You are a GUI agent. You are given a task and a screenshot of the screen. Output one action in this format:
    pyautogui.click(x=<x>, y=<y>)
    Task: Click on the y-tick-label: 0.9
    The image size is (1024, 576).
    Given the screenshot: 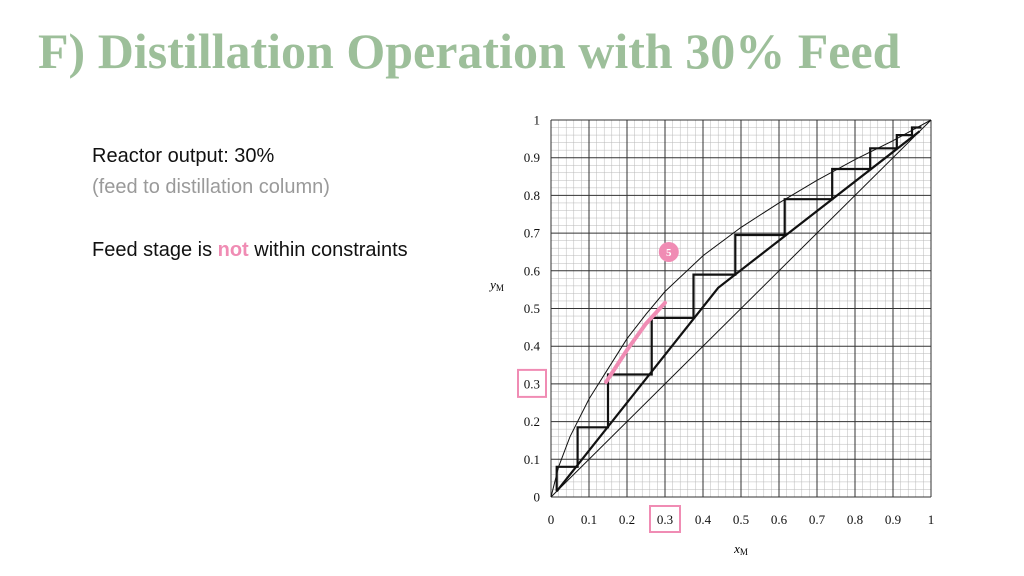 What is the action you would take?
    pyautogui.click(x=532, y=157)
    